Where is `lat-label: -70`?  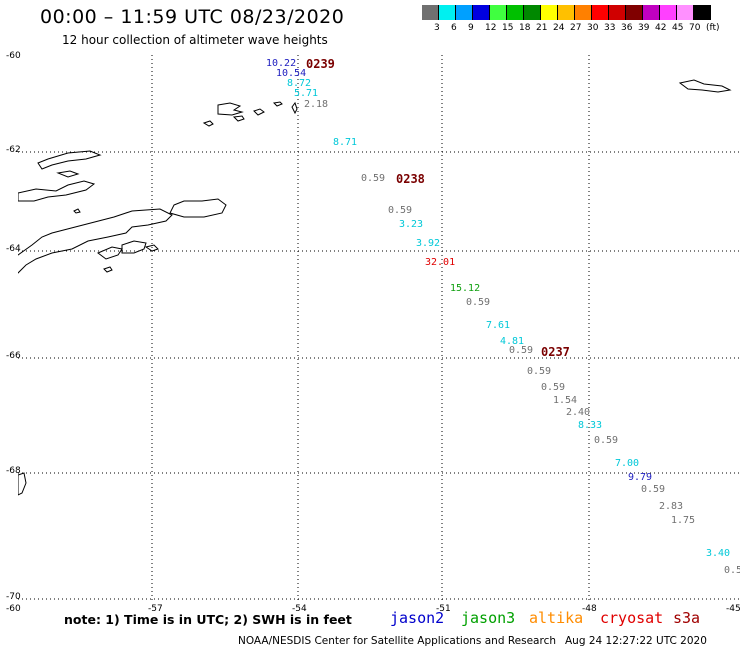
lat-label: -70 is located at coordinates (13, 597).